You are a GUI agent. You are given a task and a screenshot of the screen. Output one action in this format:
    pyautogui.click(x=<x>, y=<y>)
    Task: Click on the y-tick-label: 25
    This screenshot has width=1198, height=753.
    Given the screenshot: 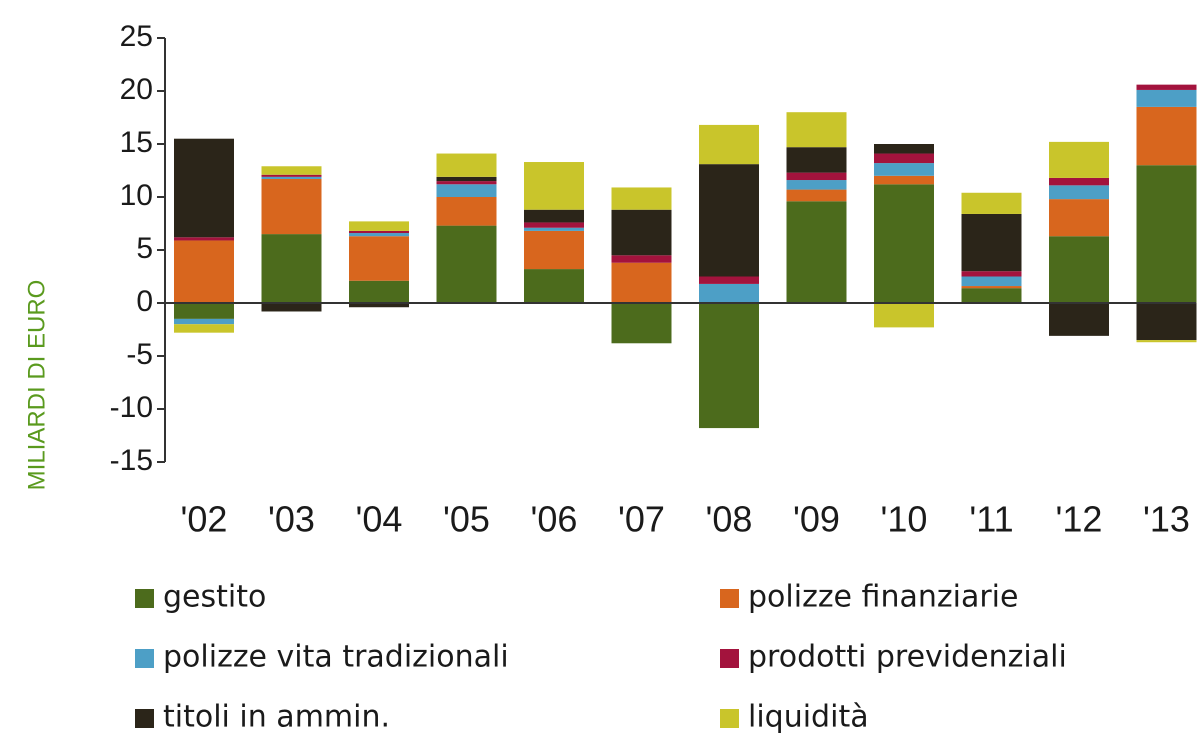 What is the action you would take?
    pyautogui.click(x=136, y=36)
    